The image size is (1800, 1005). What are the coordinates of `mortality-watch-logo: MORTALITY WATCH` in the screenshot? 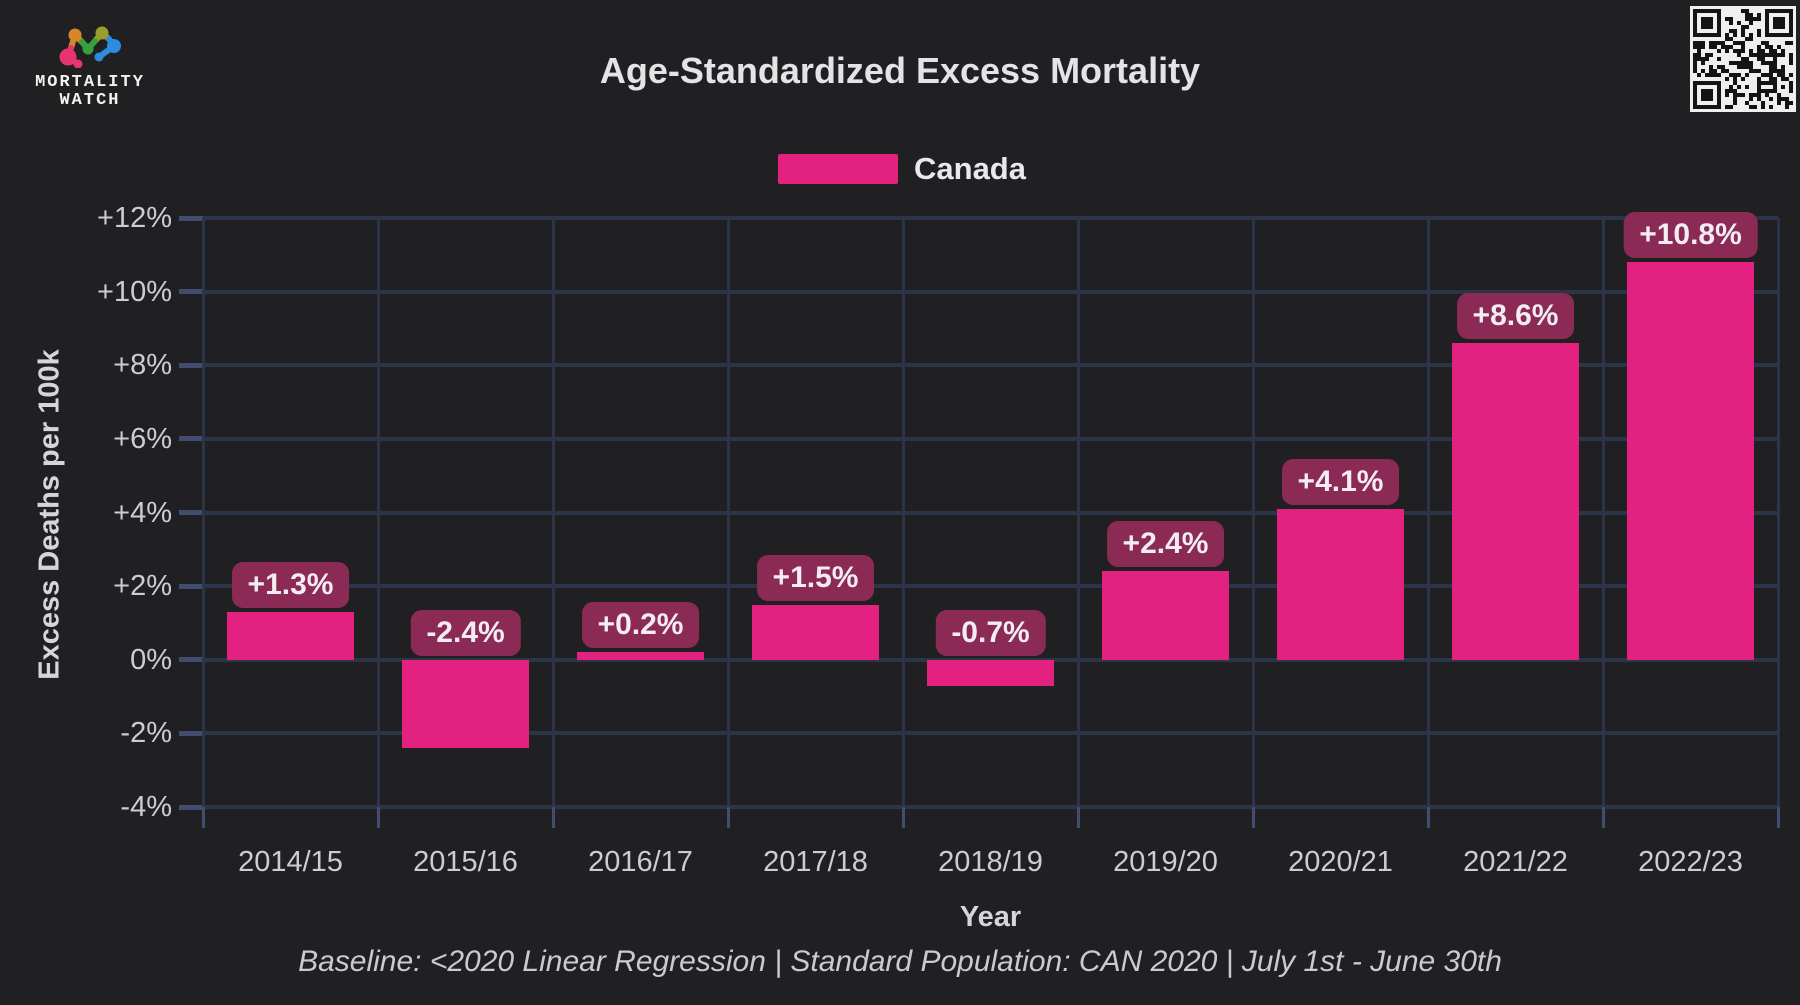 It's located at (90, 66).